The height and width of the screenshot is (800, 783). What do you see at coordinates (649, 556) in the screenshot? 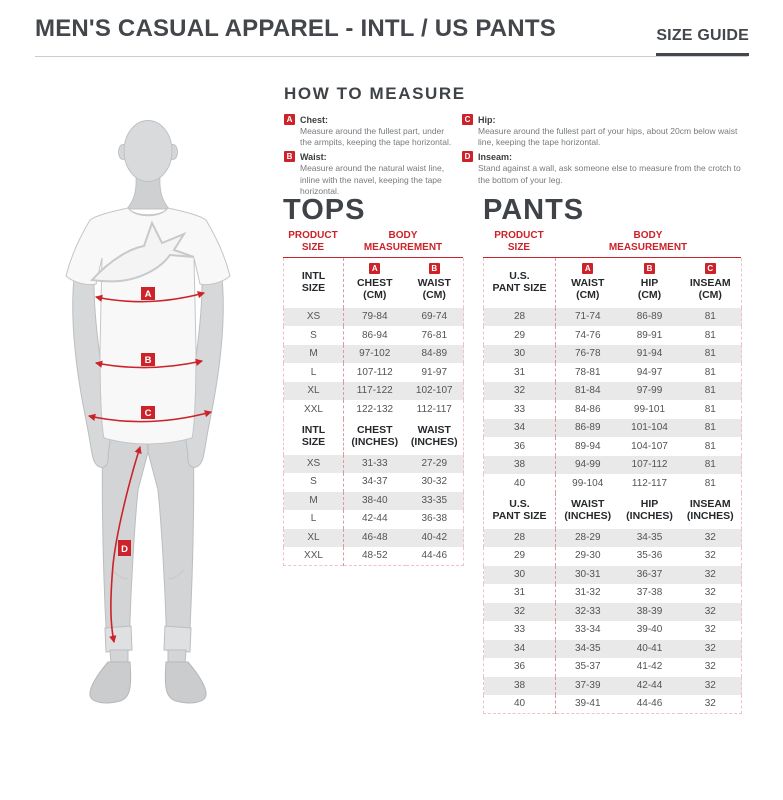
I see `table-cell: 35-36` at bounding box center [649, 556].